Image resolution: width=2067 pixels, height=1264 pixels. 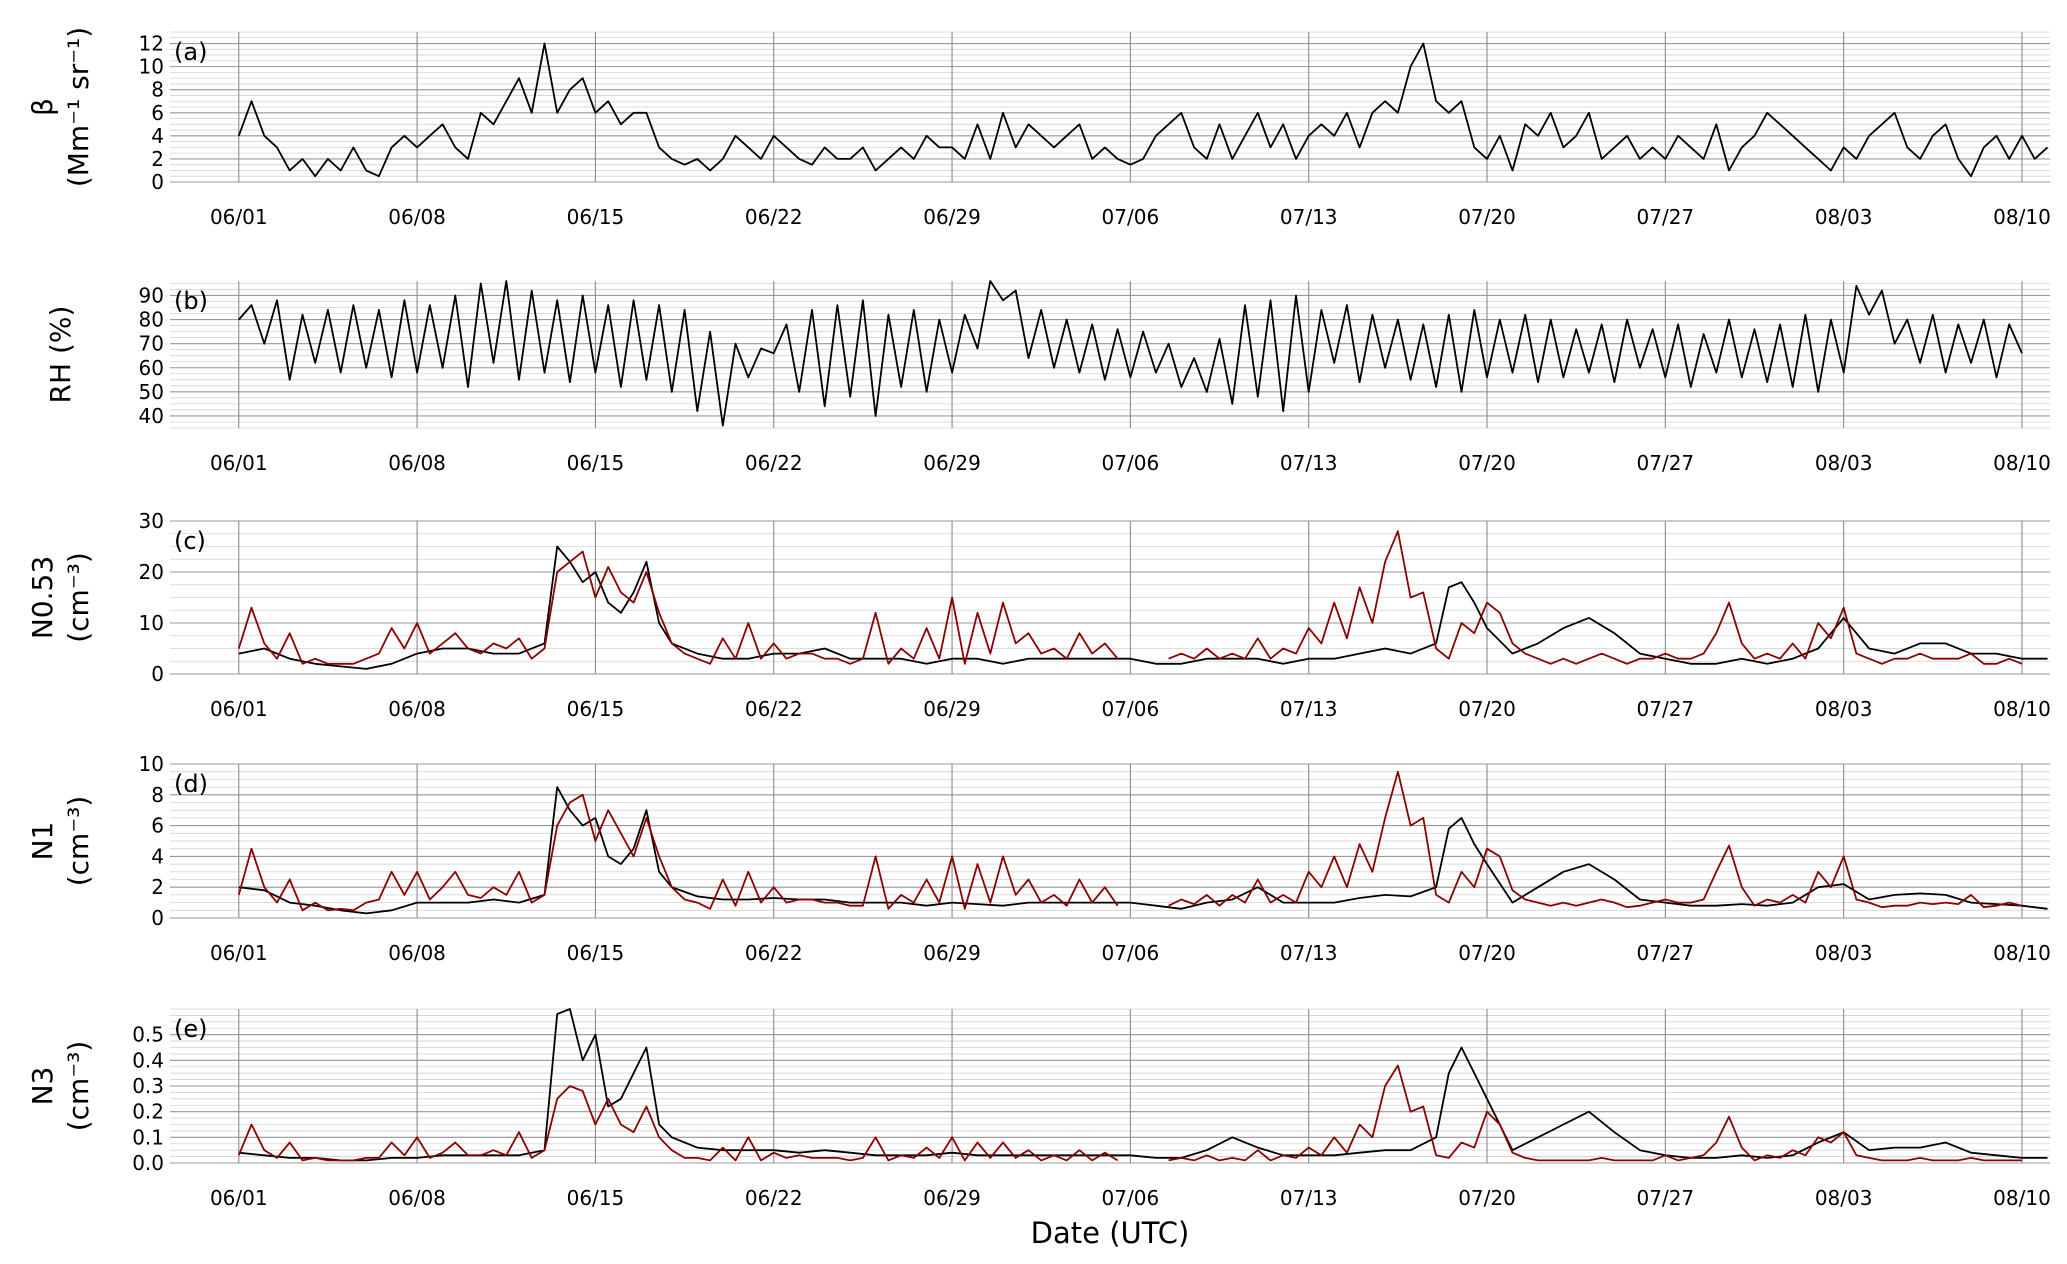 What do you see at coordinates (151, 416) in the screenshot?
I see `y-tick-label: 40` at bounding box center [151, 416].